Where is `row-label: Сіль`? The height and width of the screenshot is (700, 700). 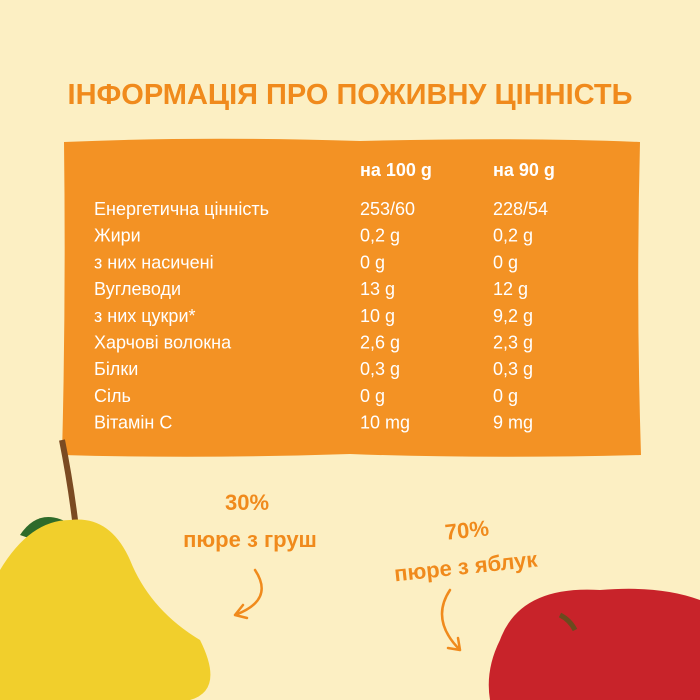 row-label: Сіль is located at coordinates (112, 396).